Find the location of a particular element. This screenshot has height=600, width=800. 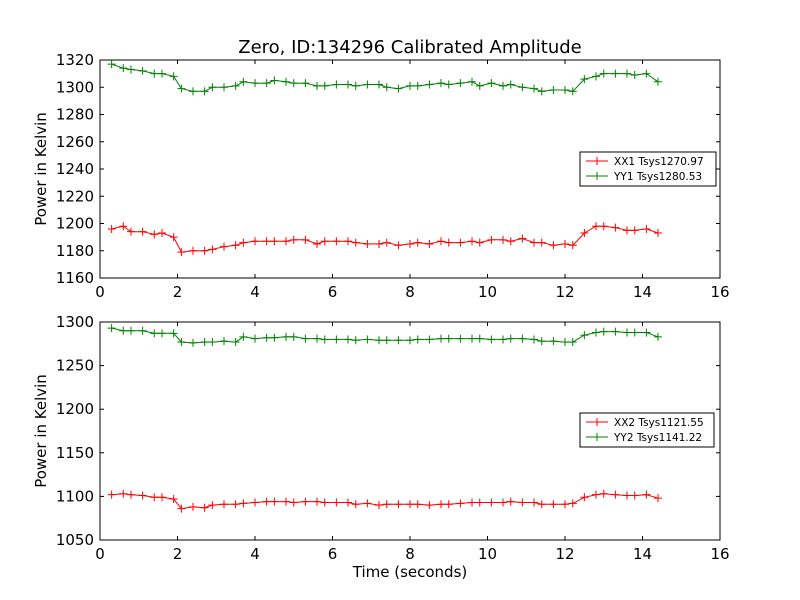

x-tick-label: 6 is located at coordinates (333, 292).